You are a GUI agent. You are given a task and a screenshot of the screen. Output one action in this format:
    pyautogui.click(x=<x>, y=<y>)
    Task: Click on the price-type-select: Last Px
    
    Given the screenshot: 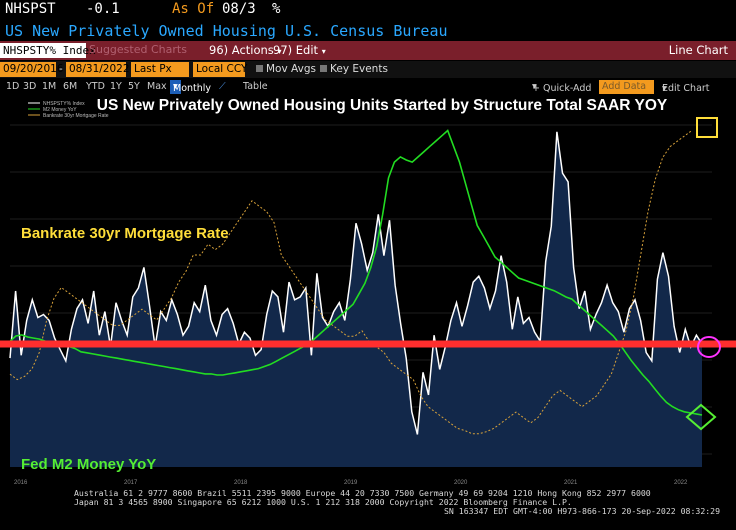 What is the action you would take?
    pyautogui.click(x=160, y=69)
    